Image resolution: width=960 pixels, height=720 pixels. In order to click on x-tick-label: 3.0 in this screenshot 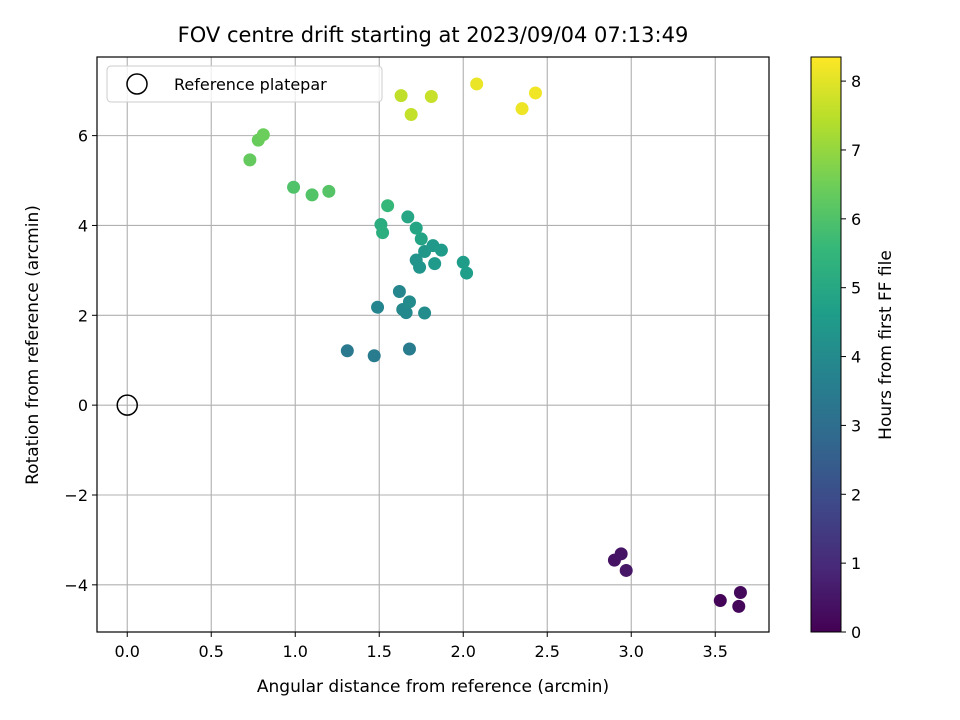, I will do `click(631, 651)`.